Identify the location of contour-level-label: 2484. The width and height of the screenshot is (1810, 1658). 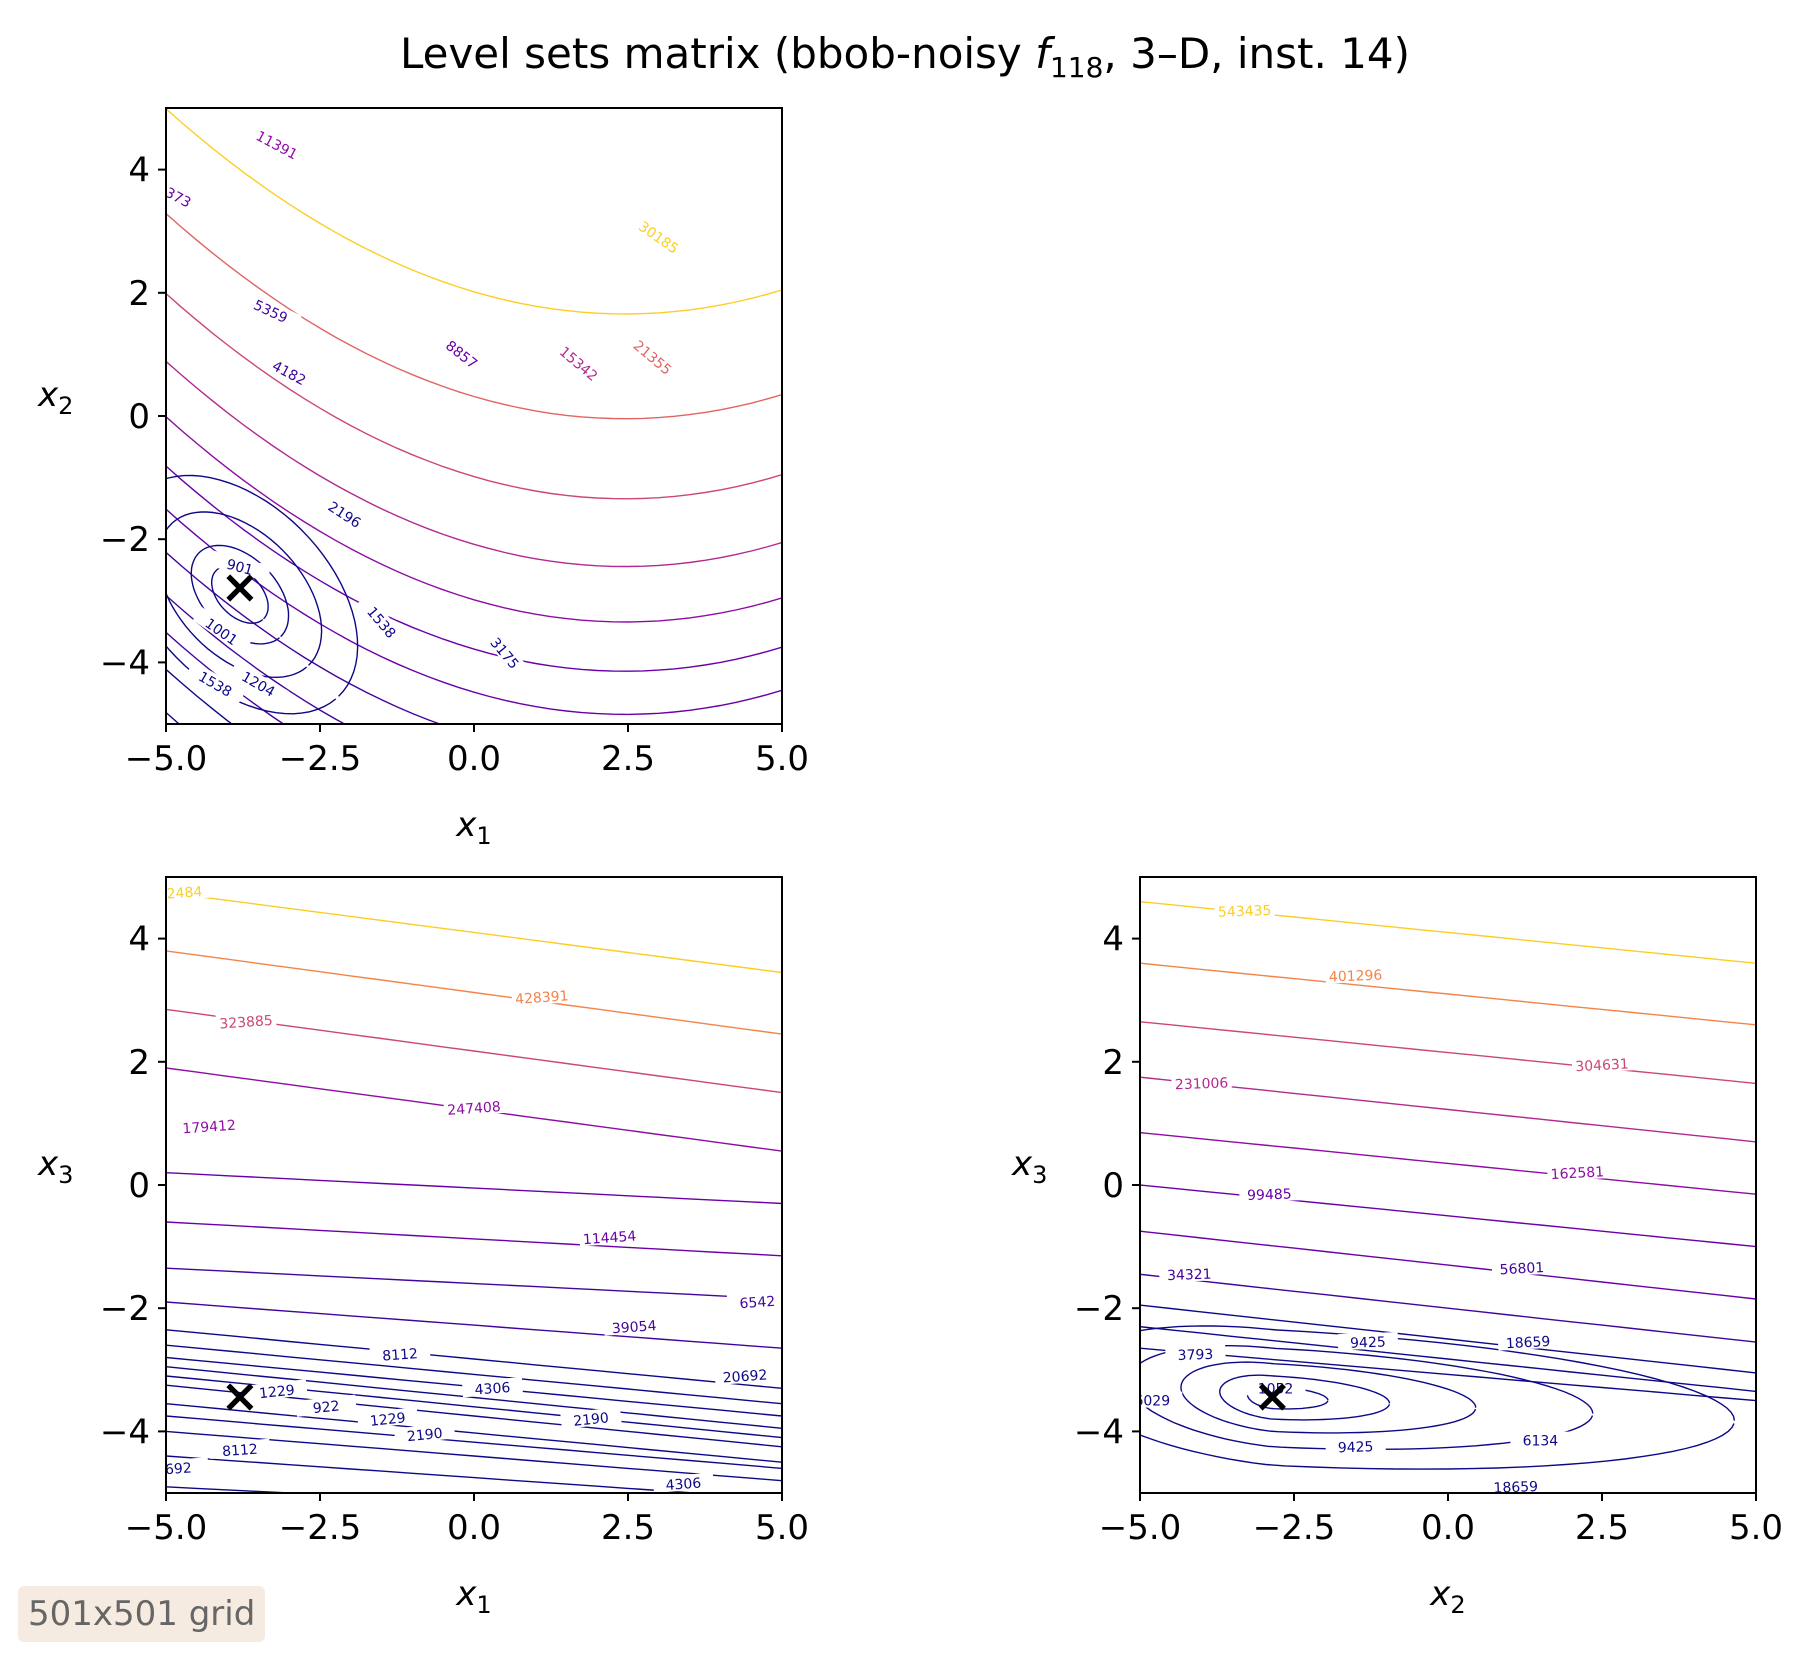
(184, 893).